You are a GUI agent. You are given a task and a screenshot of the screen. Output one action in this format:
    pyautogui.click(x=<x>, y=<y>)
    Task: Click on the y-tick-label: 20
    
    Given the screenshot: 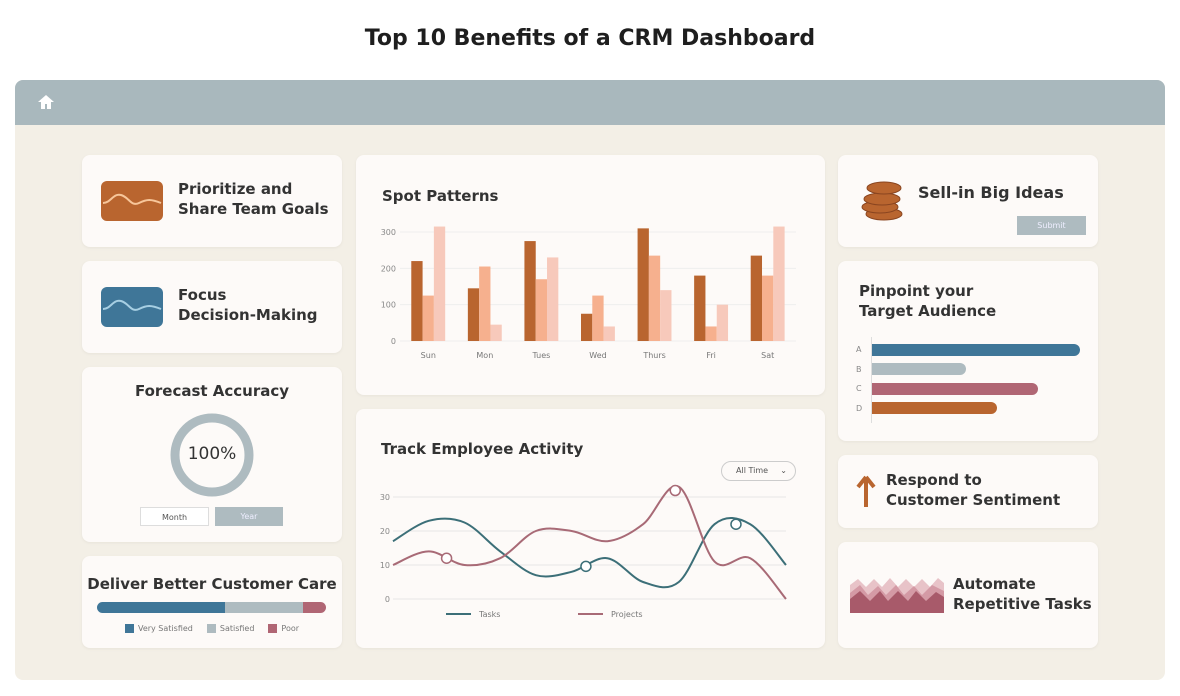 What is the action you would take?
    pyautogui.click(x=385, y=531)
    